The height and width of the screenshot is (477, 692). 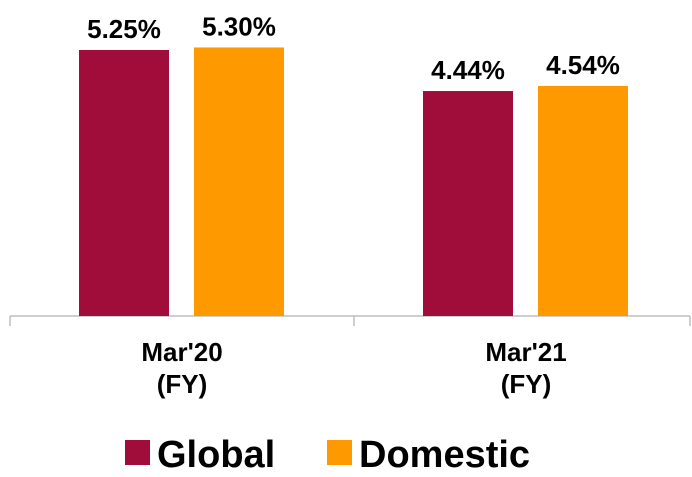 I want to click on x-tick-label: Mar'20 (FY), so click(x=182, y=368).